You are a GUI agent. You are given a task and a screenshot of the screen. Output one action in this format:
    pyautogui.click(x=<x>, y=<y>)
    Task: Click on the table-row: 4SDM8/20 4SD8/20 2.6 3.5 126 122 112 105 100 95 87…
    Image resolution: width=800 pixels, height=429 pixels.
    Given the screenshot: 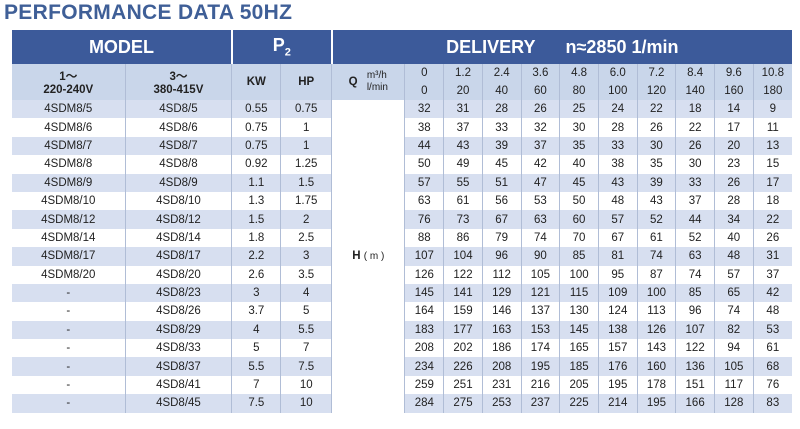 What is the action you would take?
    pyautogui.click(x=402, y=274)
    